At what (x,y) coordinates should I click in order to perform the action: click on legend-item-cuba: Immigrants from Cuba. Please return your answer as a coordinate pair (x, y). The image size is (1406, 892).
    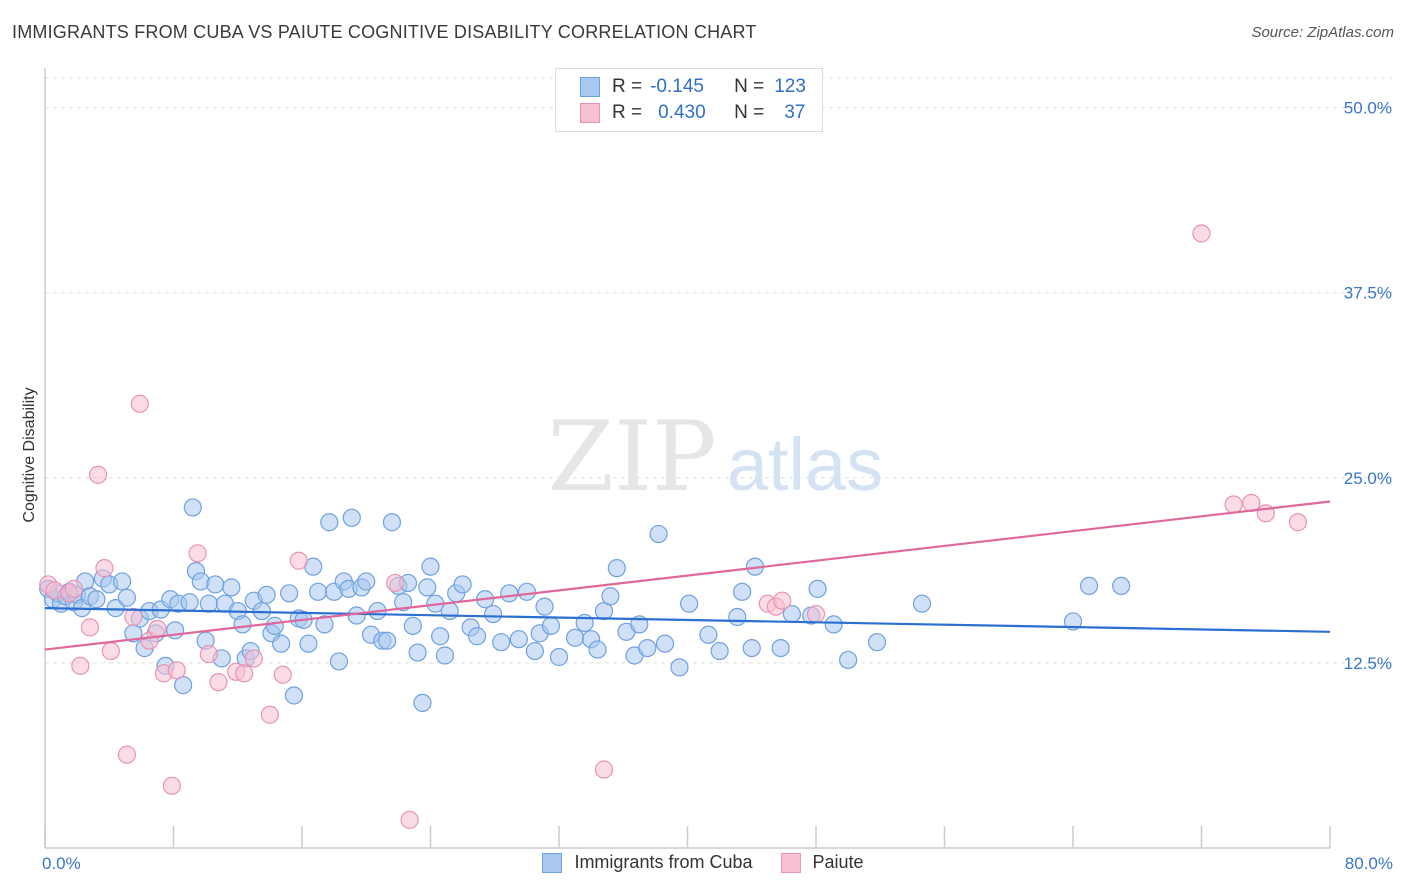
    Looking at the image, I should click on (647, 862).